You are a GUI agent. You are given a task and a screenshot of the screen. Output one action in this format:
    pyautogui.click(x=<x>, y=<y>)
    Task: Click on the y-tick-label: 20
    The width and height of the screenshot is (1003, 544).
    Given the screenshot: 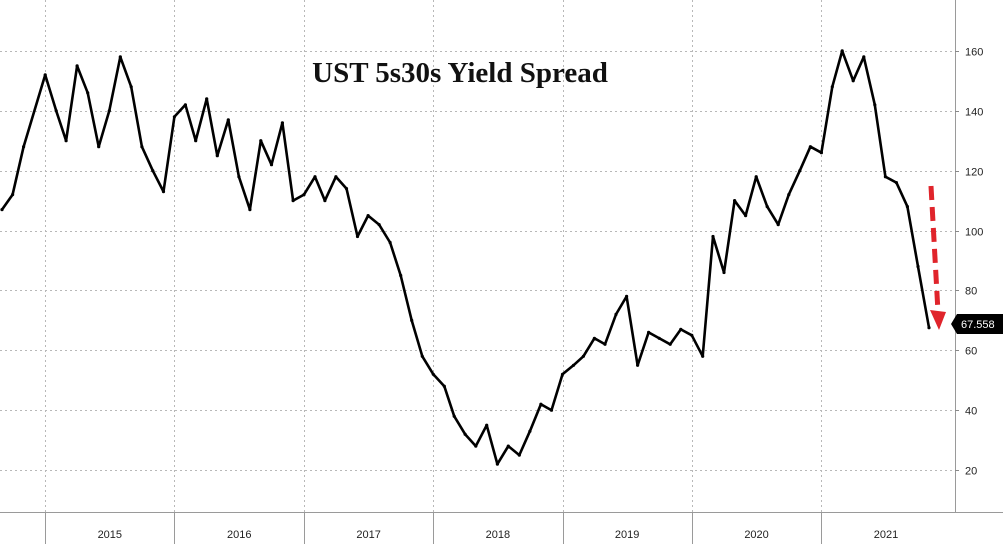 What is the action you would take?
    pyautogui.click(x=971, y=472)
    